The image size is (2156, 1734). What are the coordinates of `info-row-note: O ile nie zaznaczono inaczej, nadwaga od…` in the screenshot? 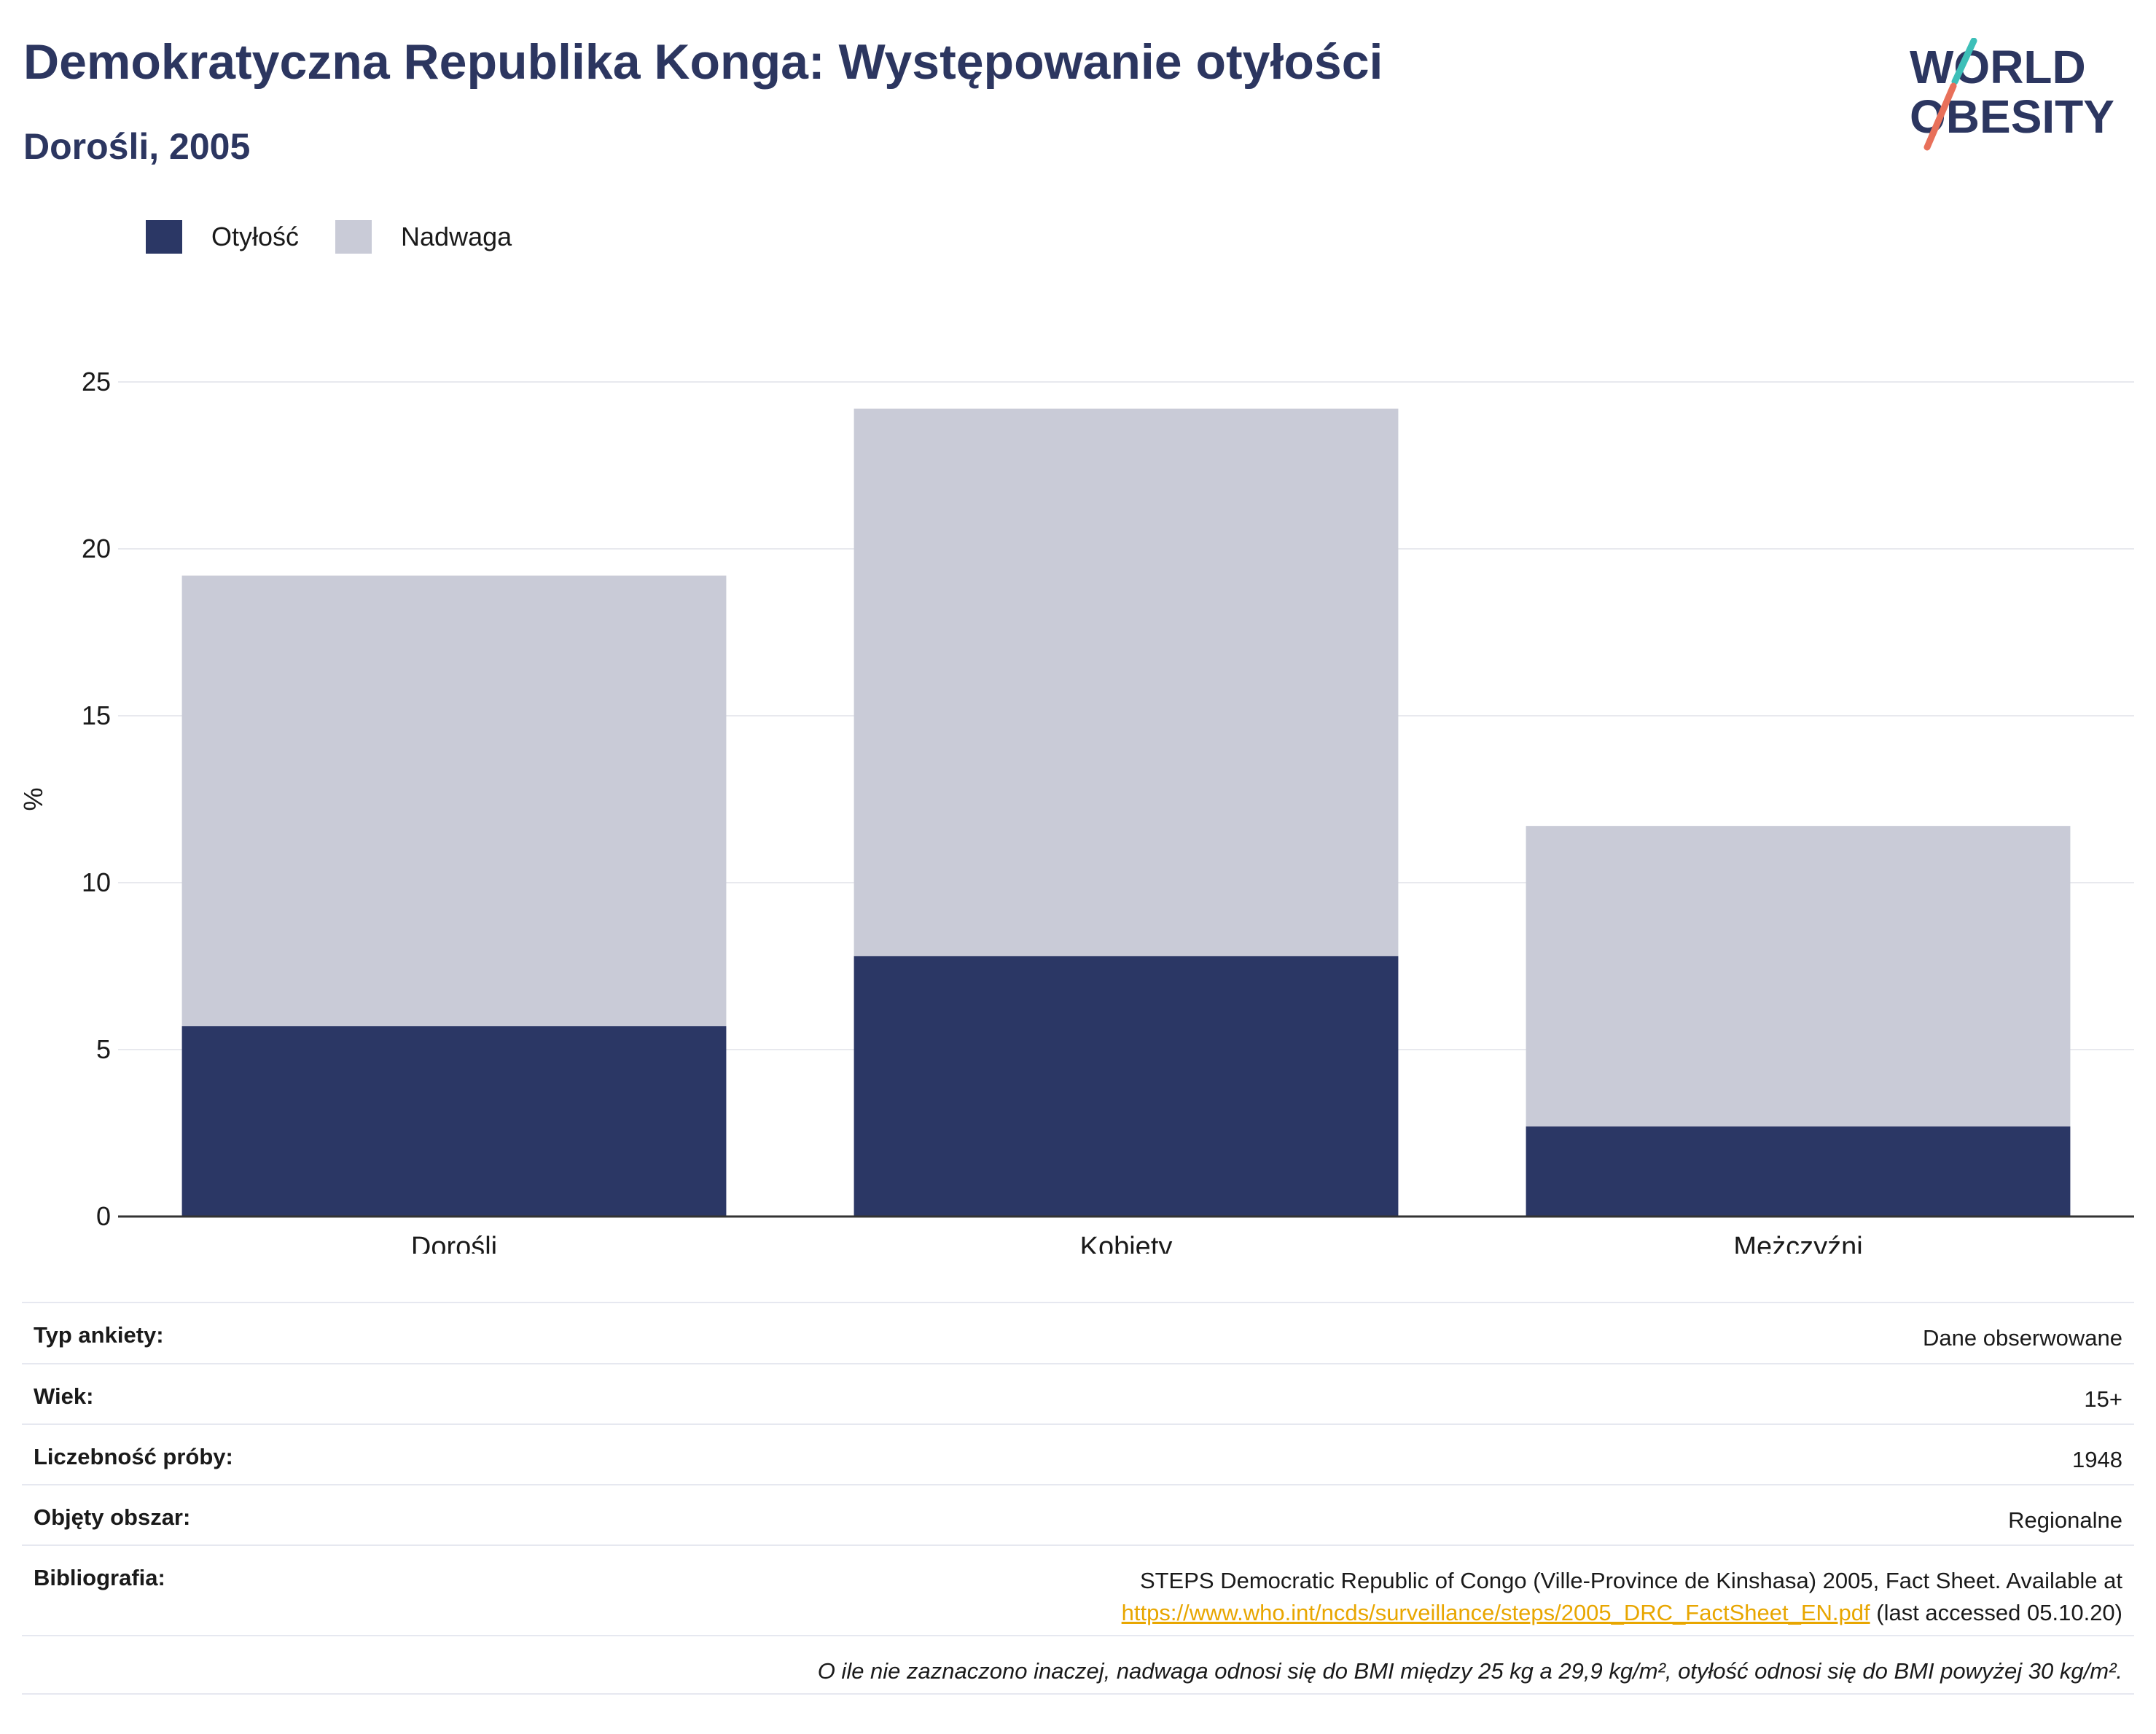 It's located at (1078, 1665).